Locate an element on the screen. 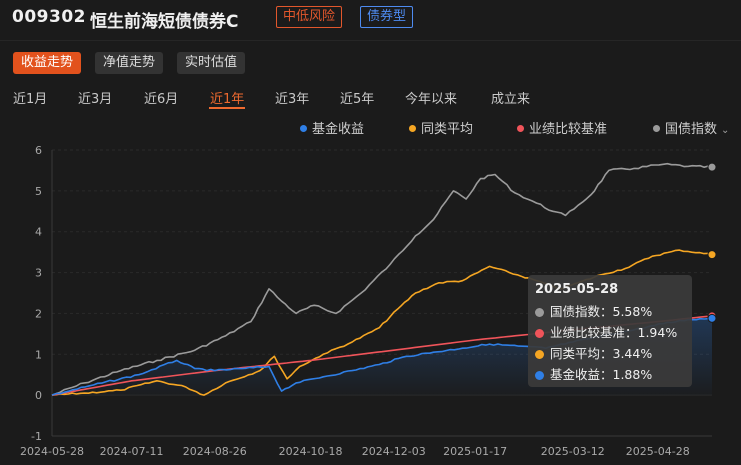 This screenshot has height=465, width=741. tab-return-trend: 收益走势 is located at coordinates (47, 63).